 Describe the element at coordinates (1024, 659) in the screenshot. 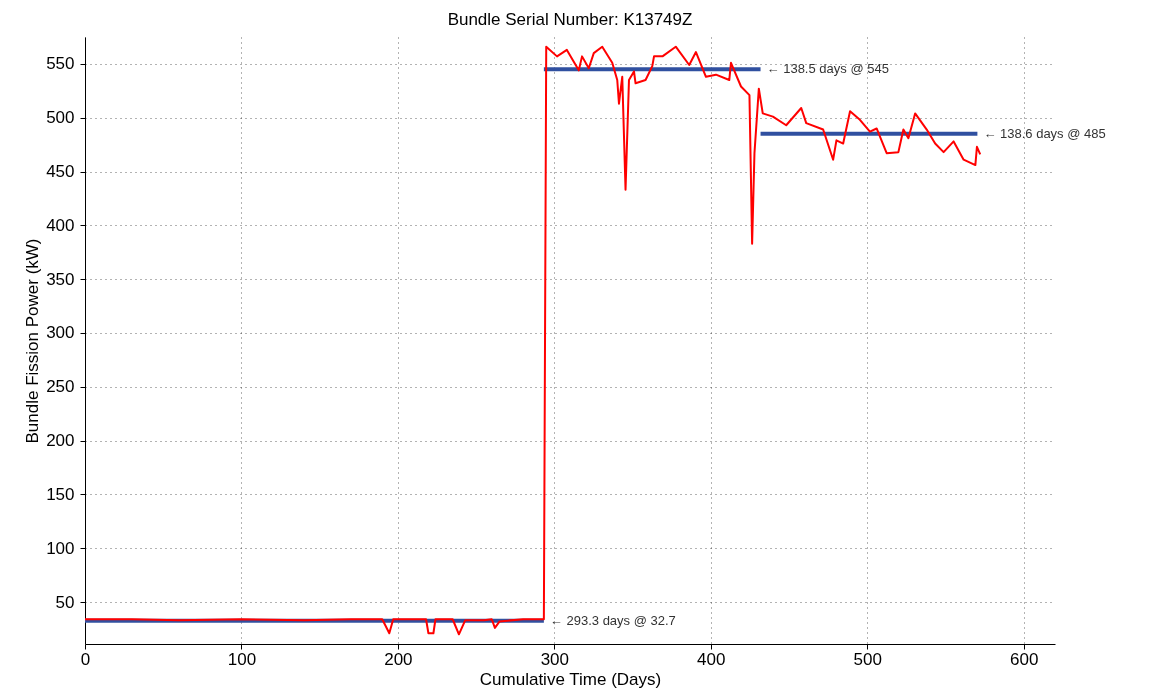

I see `x-tick-label: 600` at that location.